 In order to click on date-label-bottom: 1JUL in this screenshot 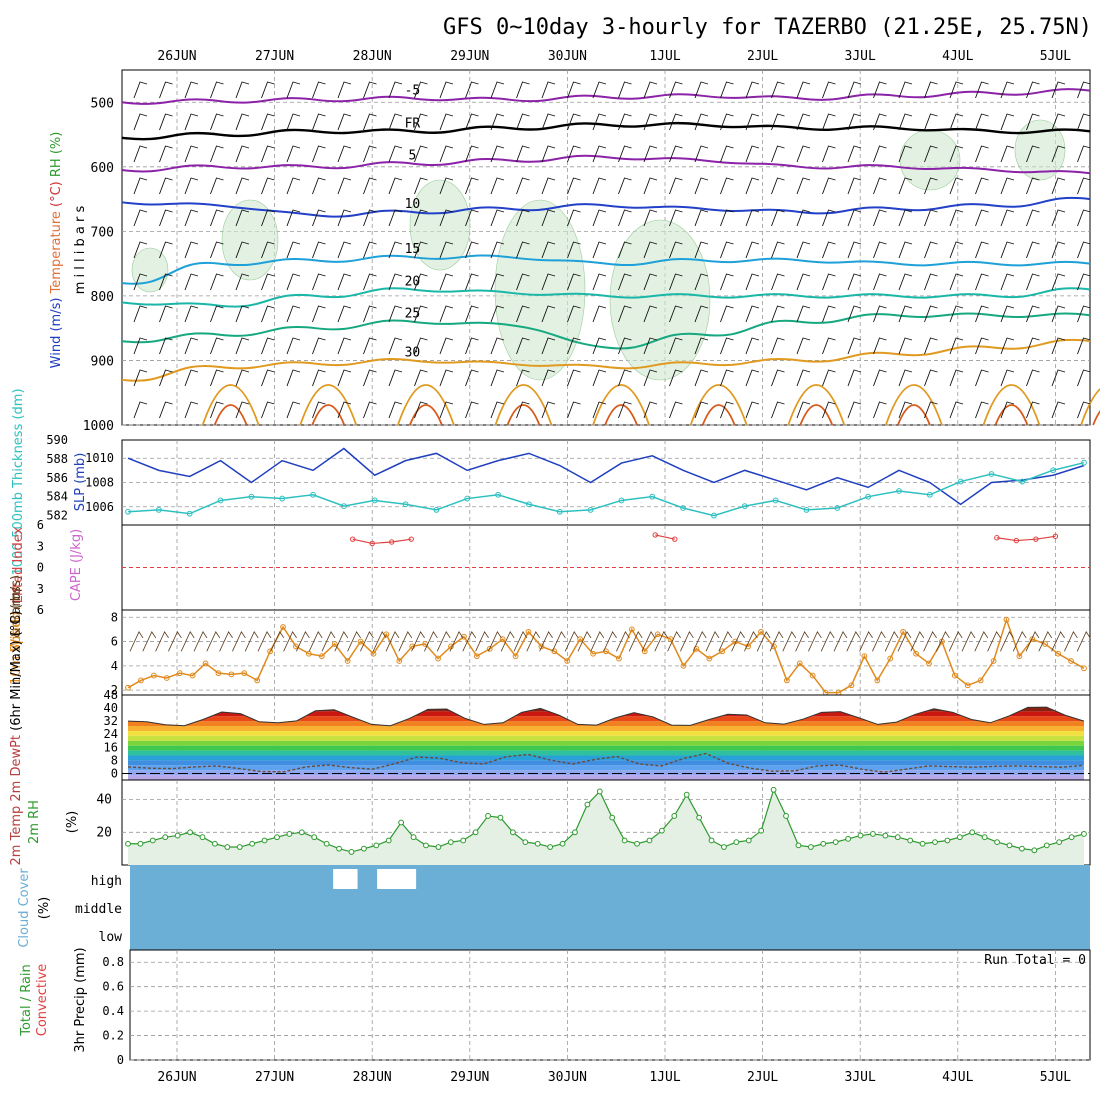, I will do `click(664, 1077)`.